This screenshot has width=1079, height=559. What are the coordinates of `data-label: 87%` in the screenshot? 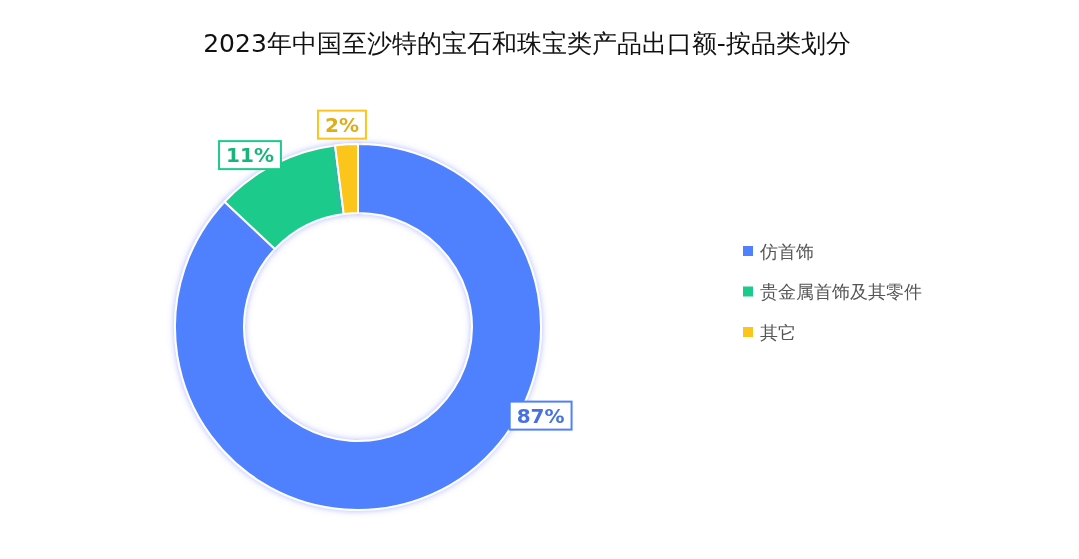 It's located at (540, 415).